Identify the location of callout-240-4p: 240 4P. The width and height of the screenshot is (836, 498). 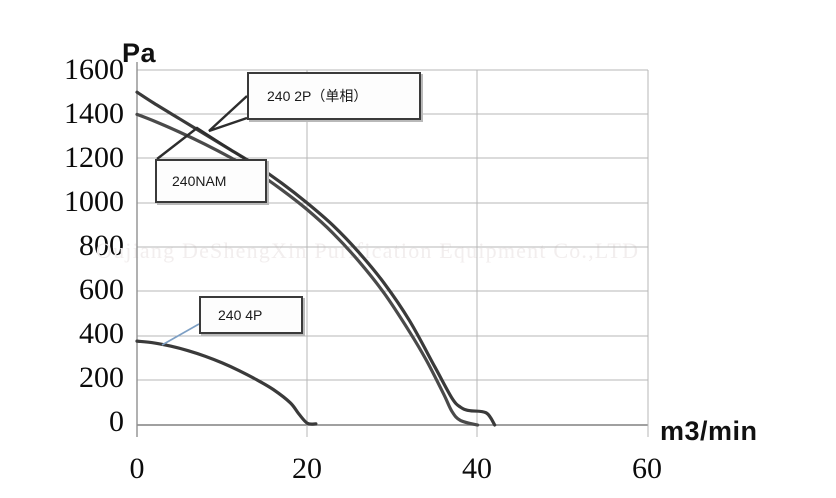
(251, 315).